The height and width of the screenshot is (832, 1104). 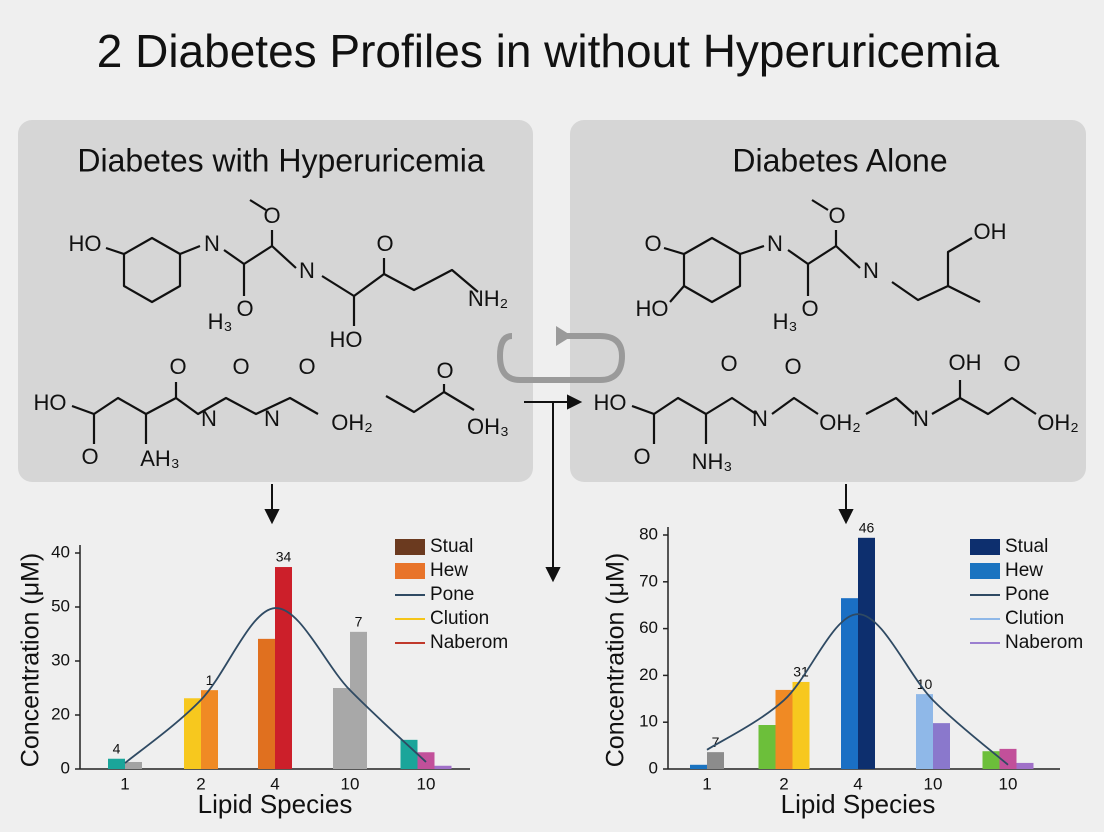 I want to click on y-tick-label: 50, so click(x=60, y=605).